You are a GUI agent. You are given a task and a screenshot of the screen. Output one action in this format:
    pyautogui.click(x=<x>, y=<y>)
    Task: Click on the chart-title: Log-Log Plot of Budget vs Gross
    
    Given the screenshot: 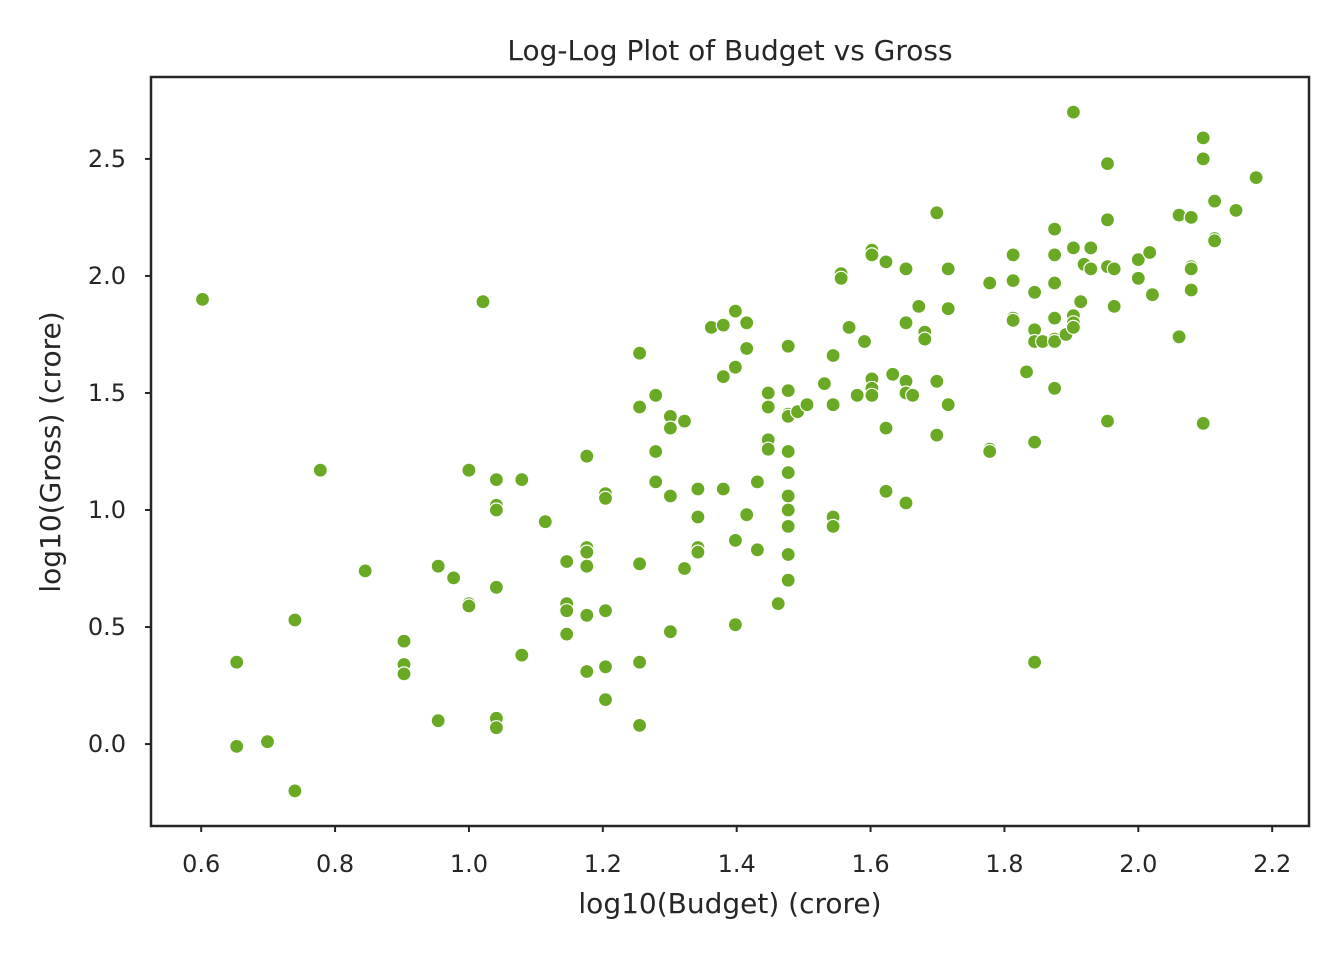 What is the action you would take?
    pyautogui.click(x=729, y=50)
    